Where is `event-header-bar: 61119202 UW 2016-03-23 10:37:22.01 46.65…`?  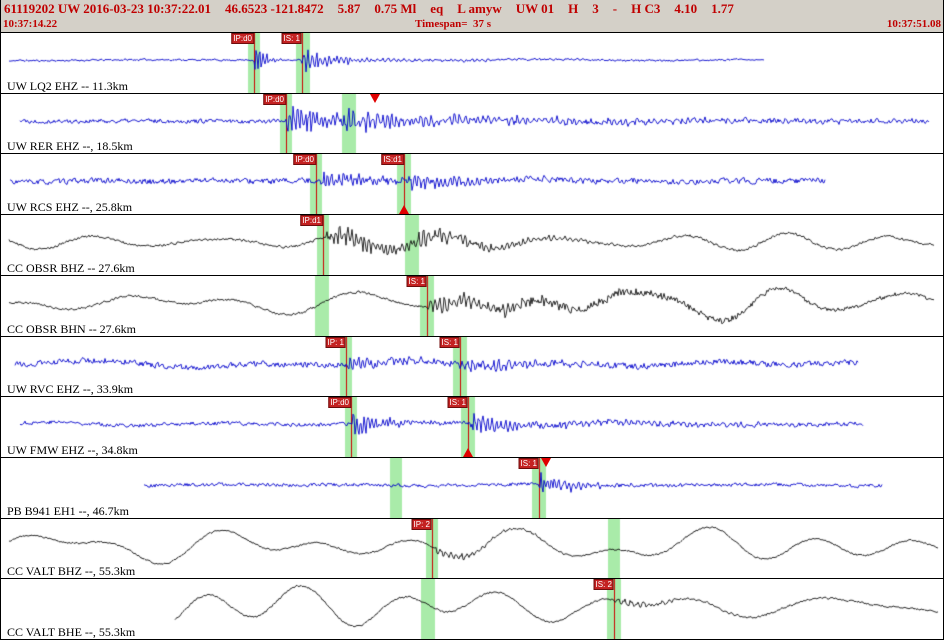 event-header-bar: 61119202 UW 2016-03-23 10:37:22.01 46.65… is located at coordinates (472, 9).